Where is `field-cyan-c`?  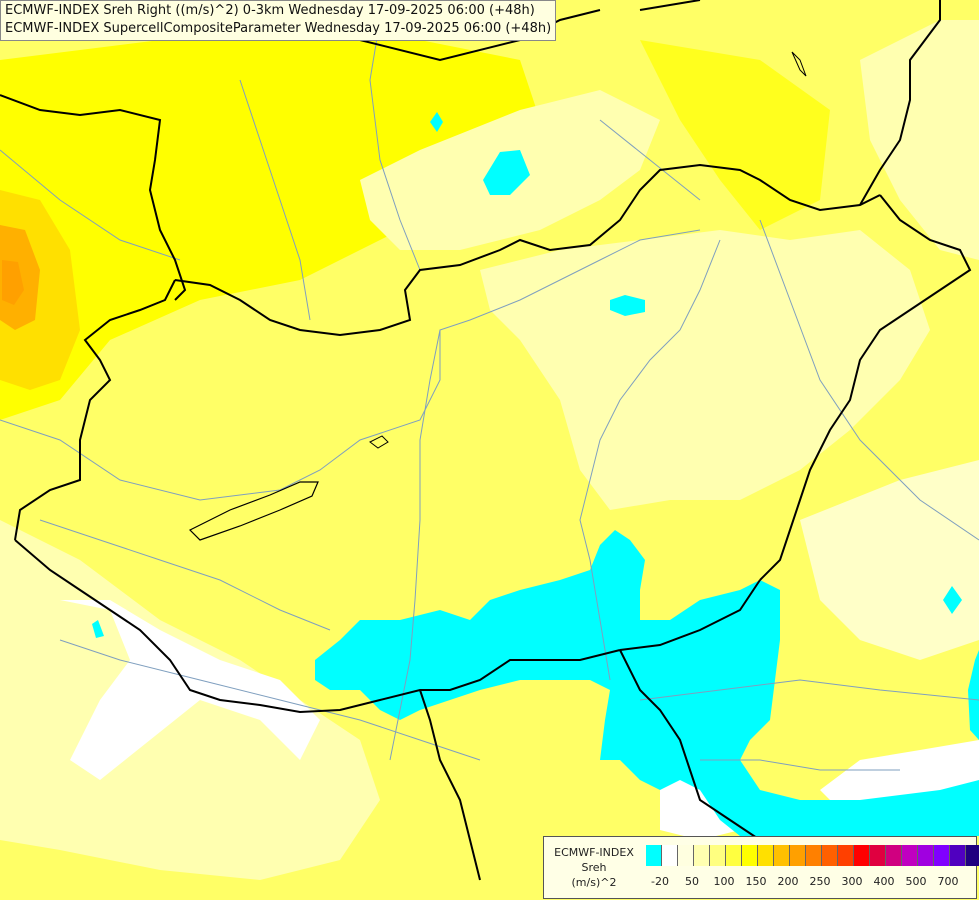 field-cyan-c is located at coordinates (627, 305).